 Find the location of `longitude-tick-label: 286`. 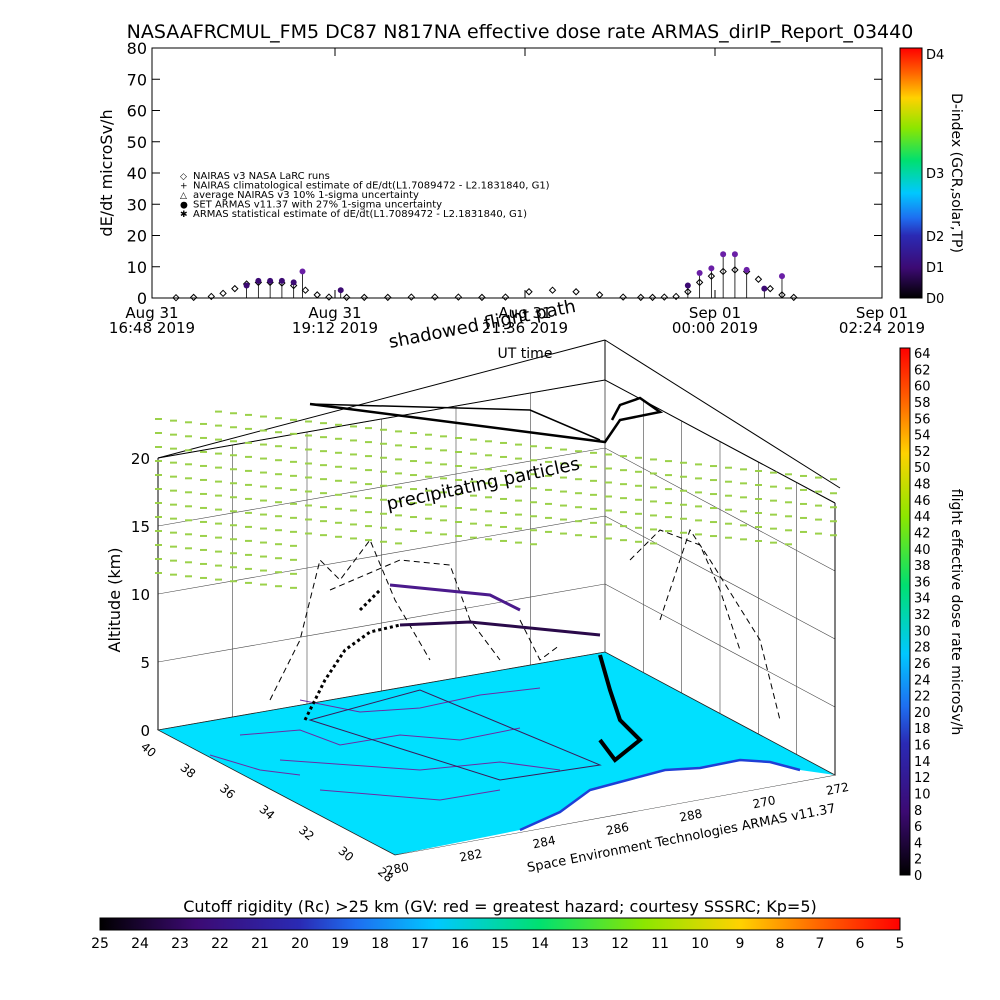

longitude-tick-label: 286 is located at coordinates (617, 829).